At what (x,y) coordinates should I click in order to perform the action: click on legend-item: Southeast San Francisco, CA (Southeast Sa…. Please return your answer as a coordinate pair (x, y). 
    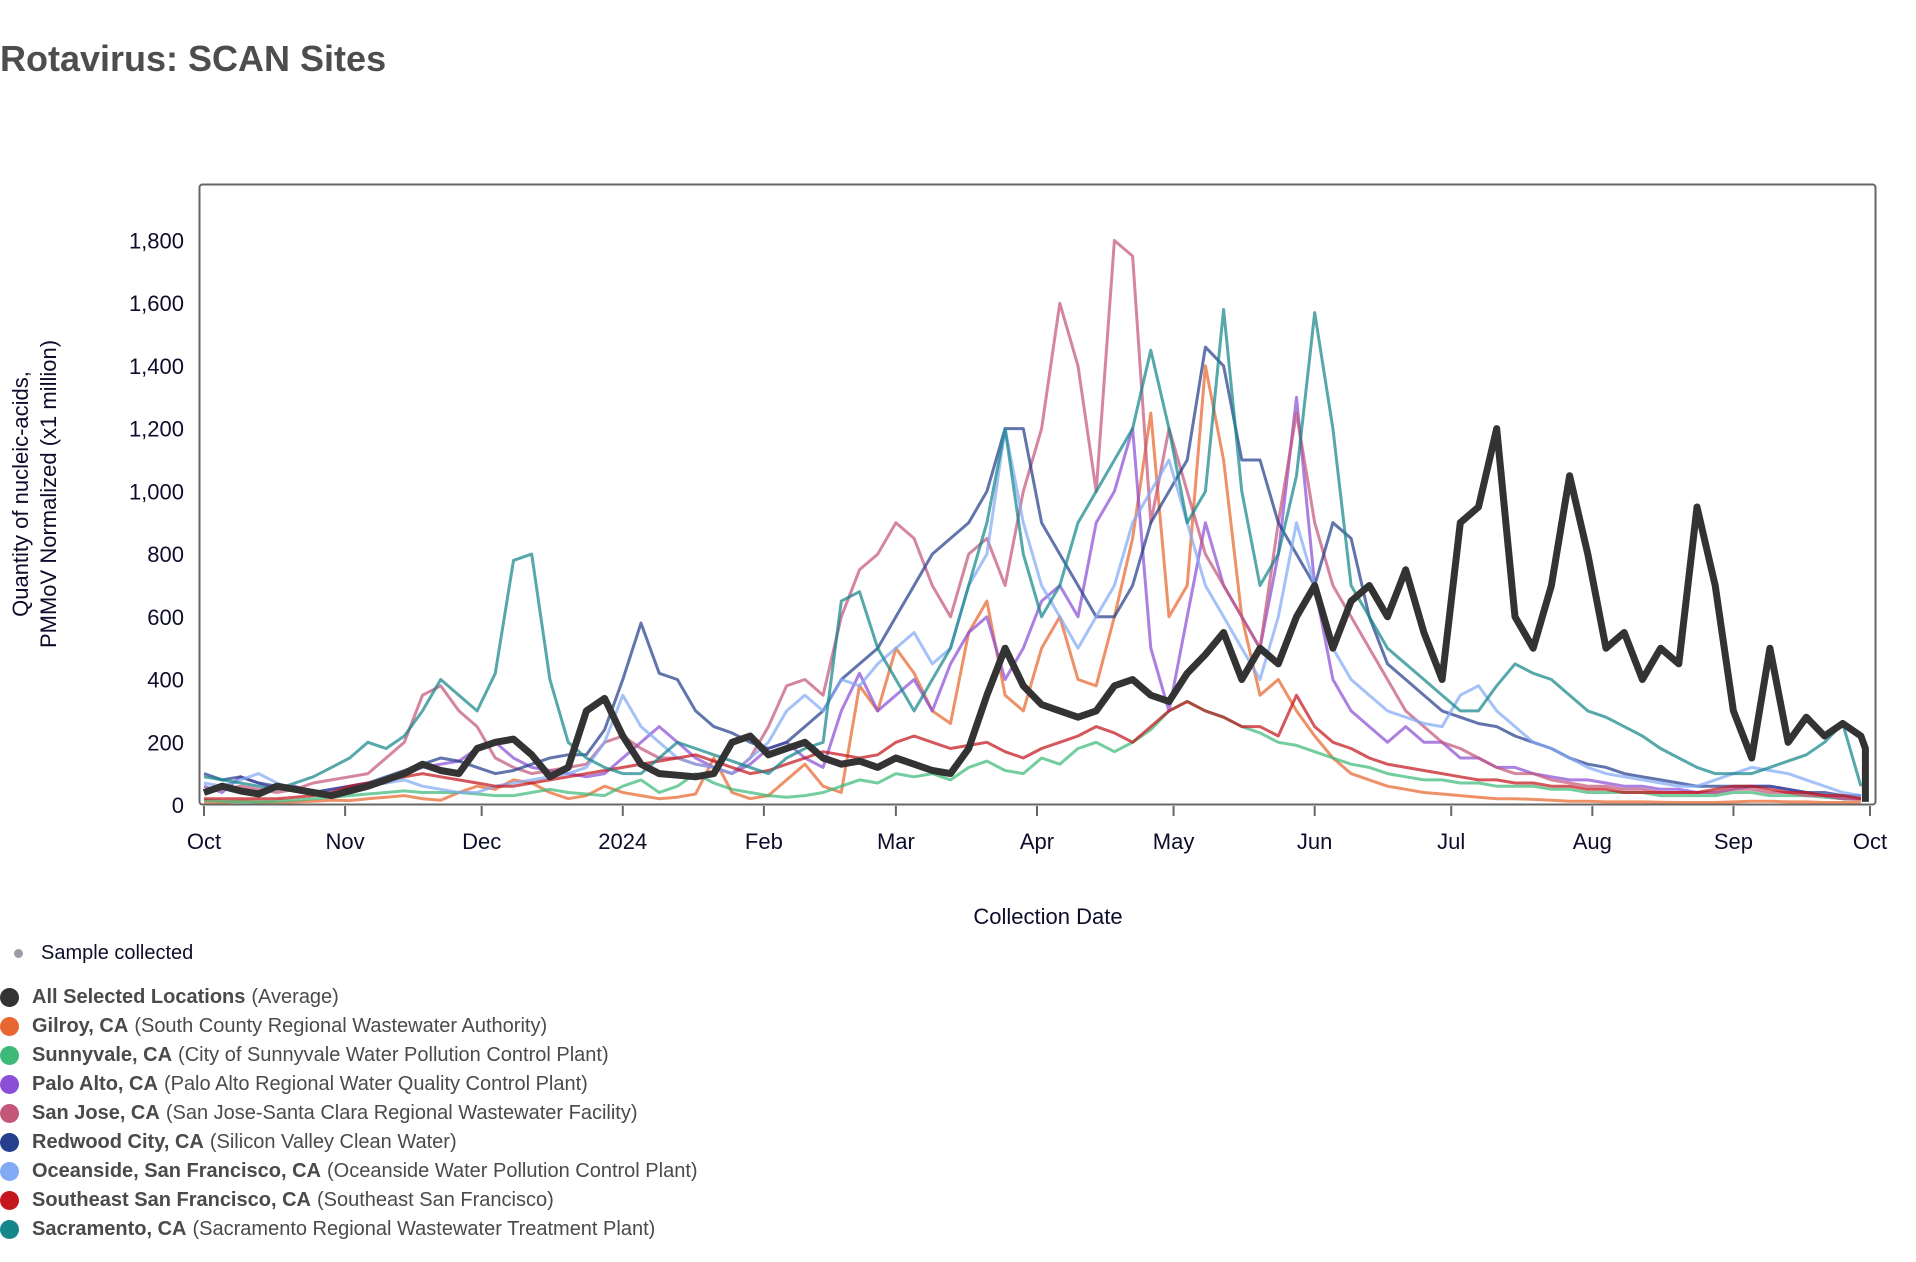
    Looking at the image, I should click on (277, 1200).